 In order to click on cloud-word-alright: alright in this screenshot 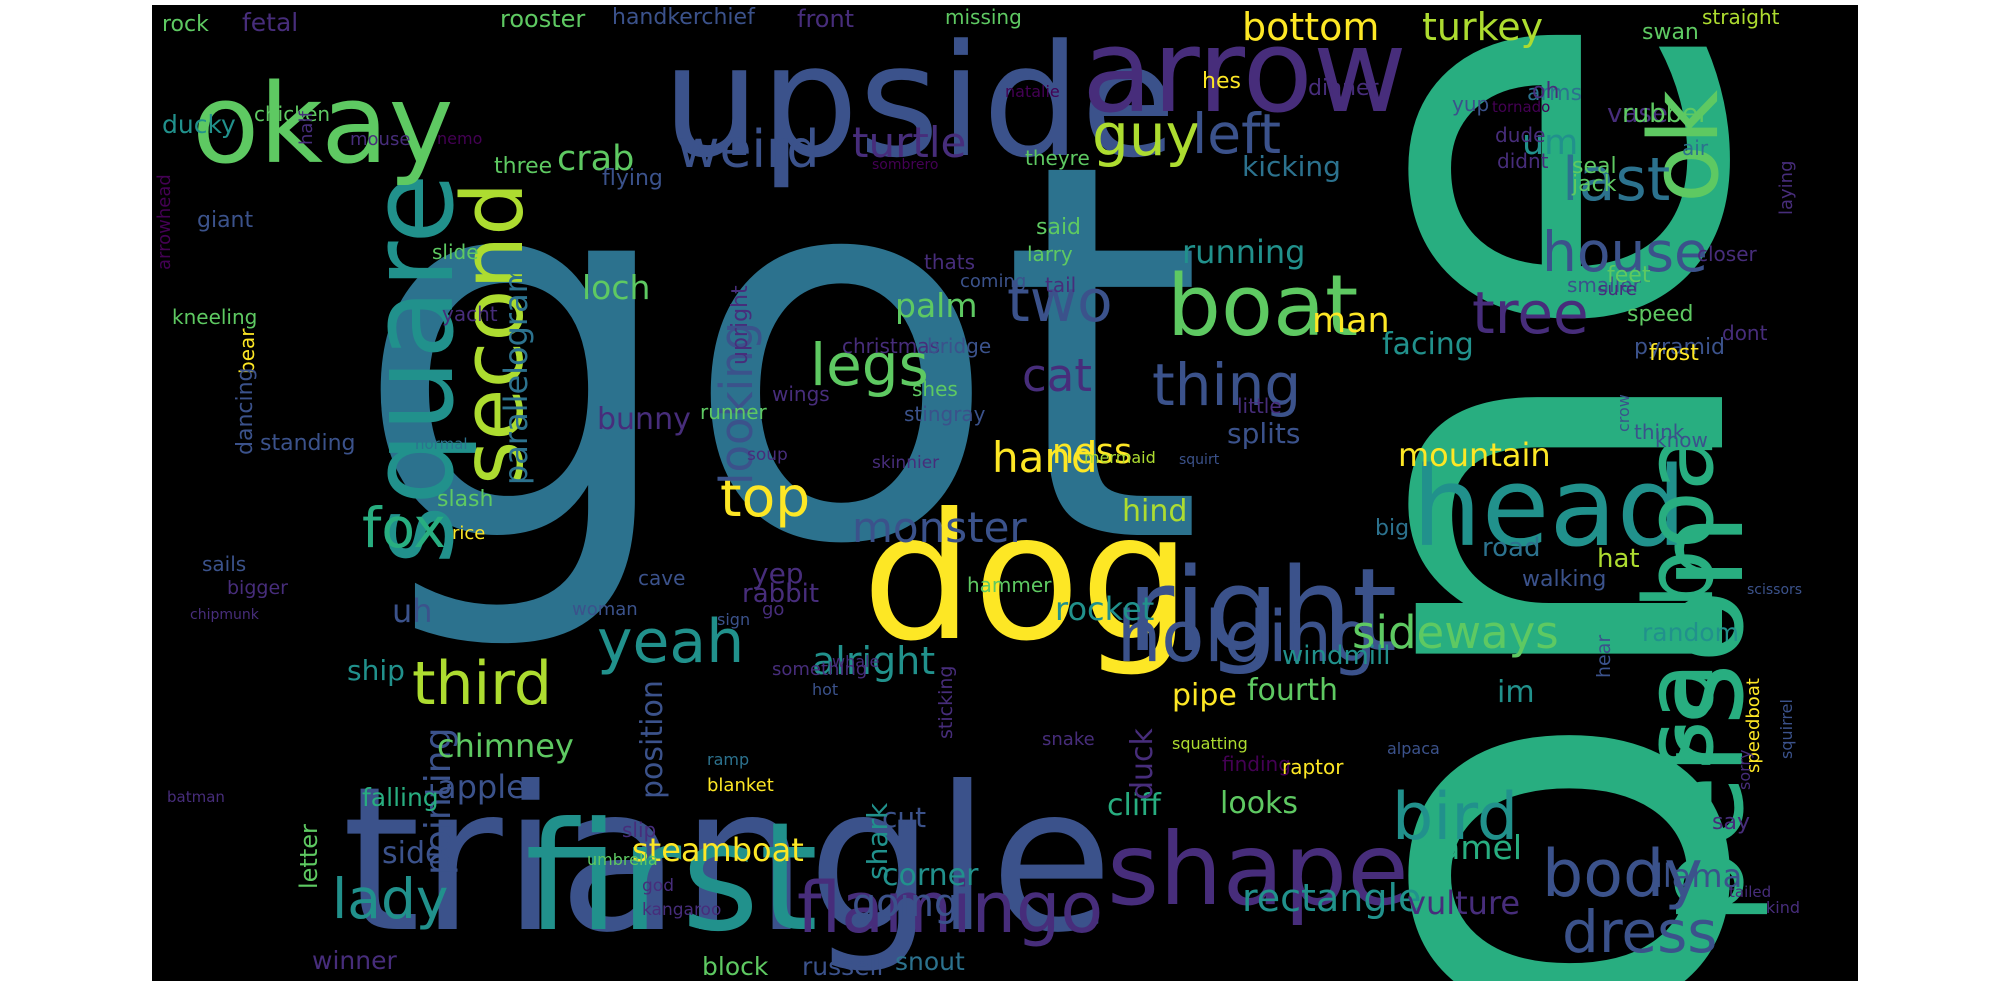, I will do `click(873, 661)`.